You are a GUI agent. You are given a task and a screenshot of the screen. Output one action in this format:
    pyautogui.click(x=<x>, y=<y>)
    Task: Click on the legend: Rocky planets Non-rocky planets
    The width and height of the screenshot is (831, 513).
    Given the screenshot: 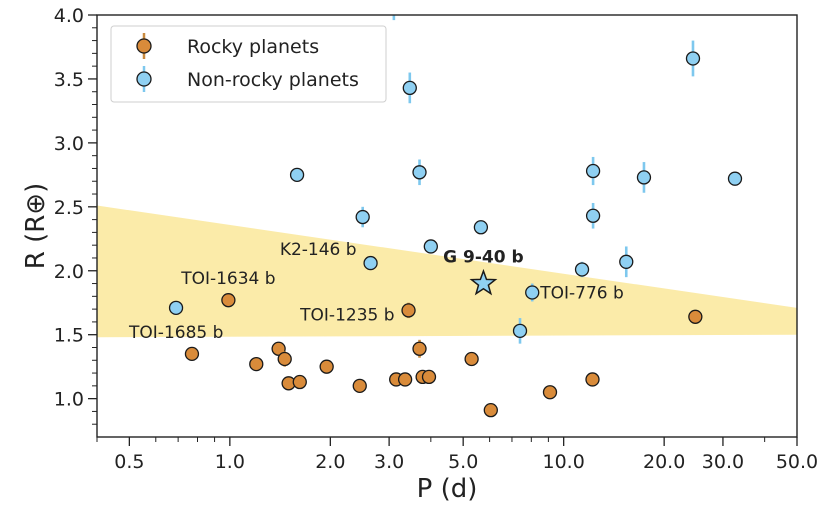 What is the action you would take?
    pyautogui.click(x=248, y=64)
    